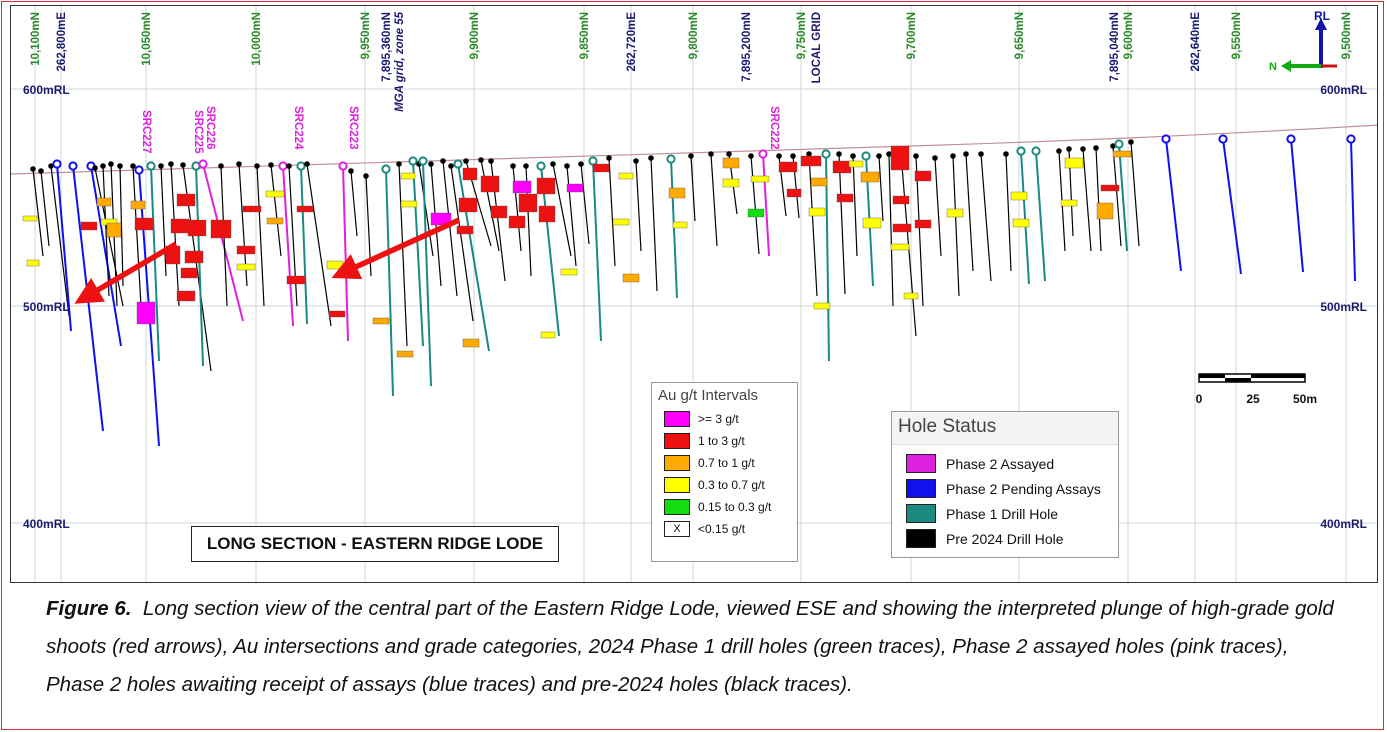 Image resolution: width=1387 pixels, height=732 pixels. What do you see at coordinates (1253, 399) in the screenshot?
I see `scale-bar-label: 25` at bounding box center [1253, 399].